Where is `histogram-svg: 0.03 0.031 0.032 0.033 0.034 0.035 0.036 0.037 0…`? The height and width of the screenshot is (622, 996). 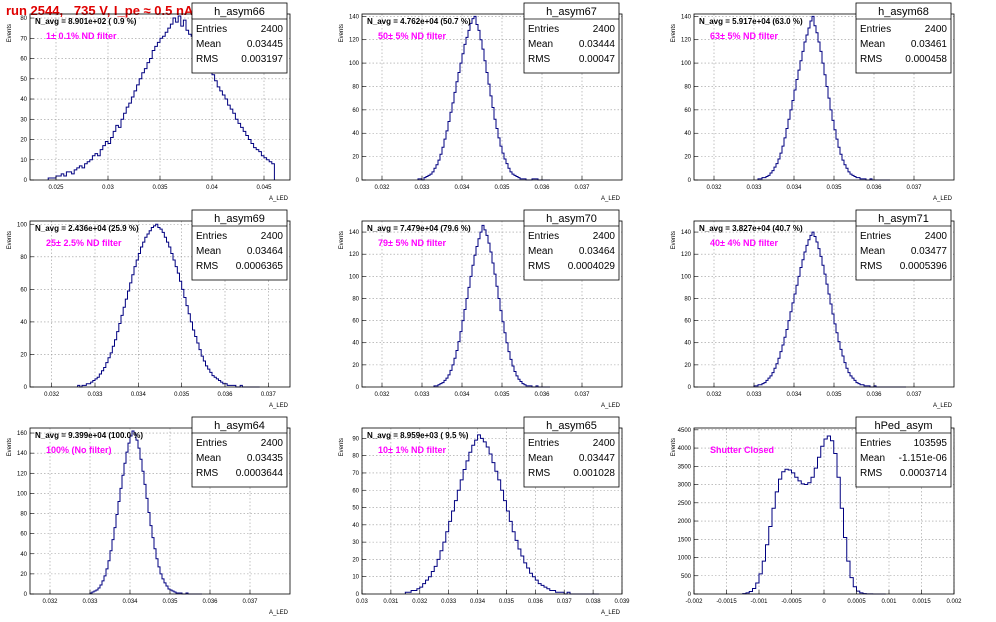 histogram-svg: 0.03 0.031 0.032 0.033 0.034 0.035 0.036 0.037 0… is located at coordinates (484, 516).